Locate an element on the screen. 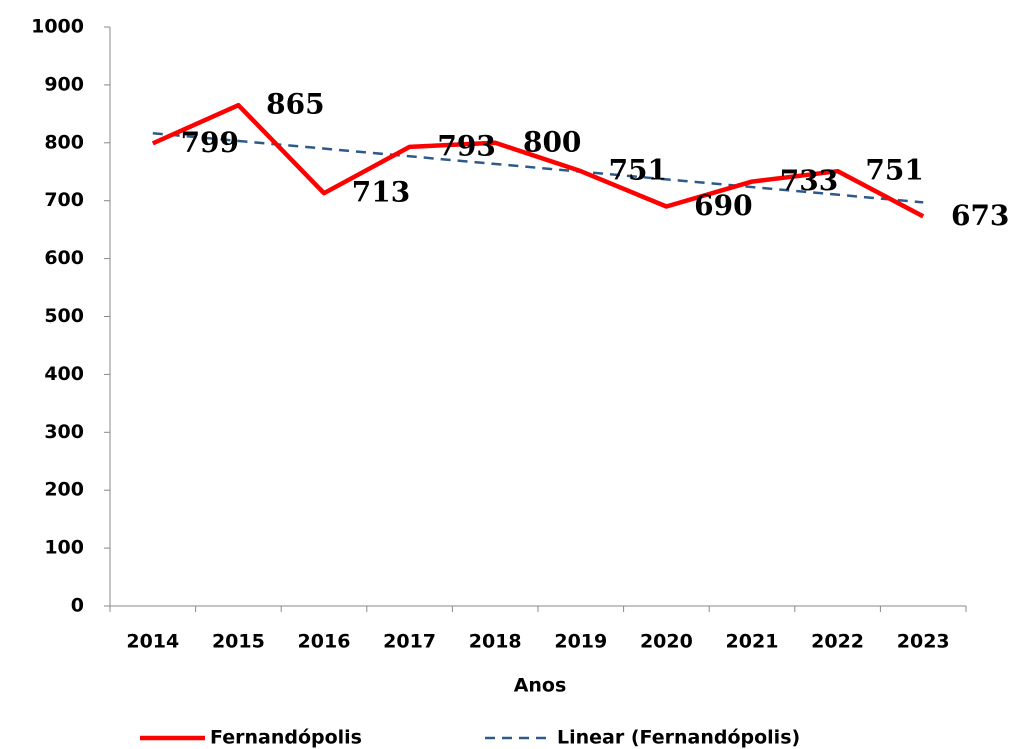 The image size is (1012, 749). trendline is located at coordinates (538, 167).